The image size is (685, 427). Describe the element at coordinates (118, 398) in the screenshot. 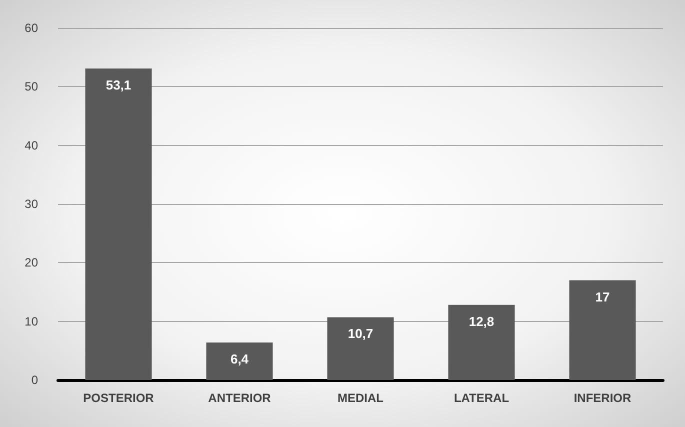

I see `x-tick-label: POSTERIOR` at that location.